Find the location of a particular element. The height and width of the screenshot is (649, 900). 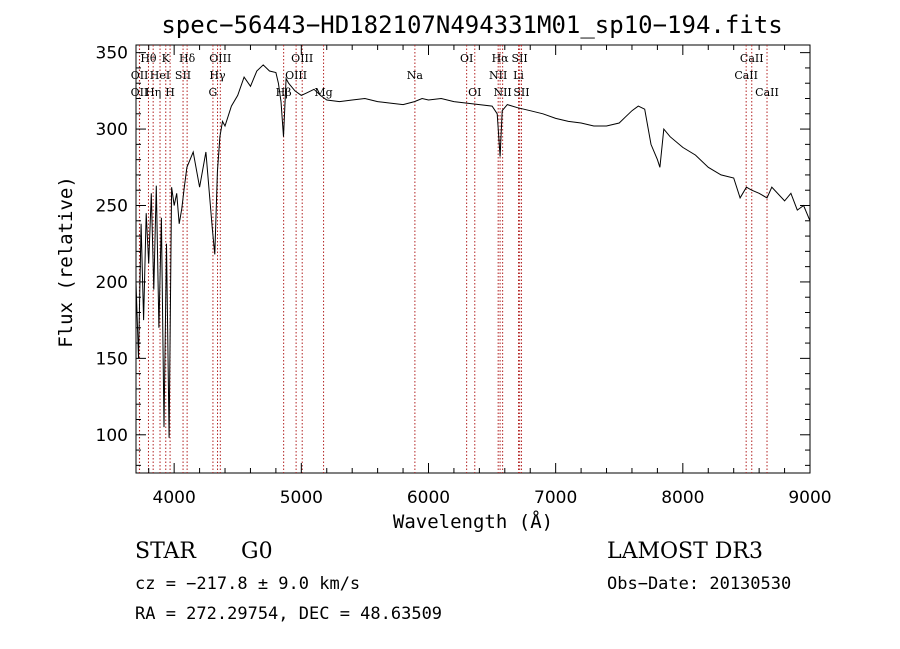

marker-label: HeI is located at coordinates (160, 75).